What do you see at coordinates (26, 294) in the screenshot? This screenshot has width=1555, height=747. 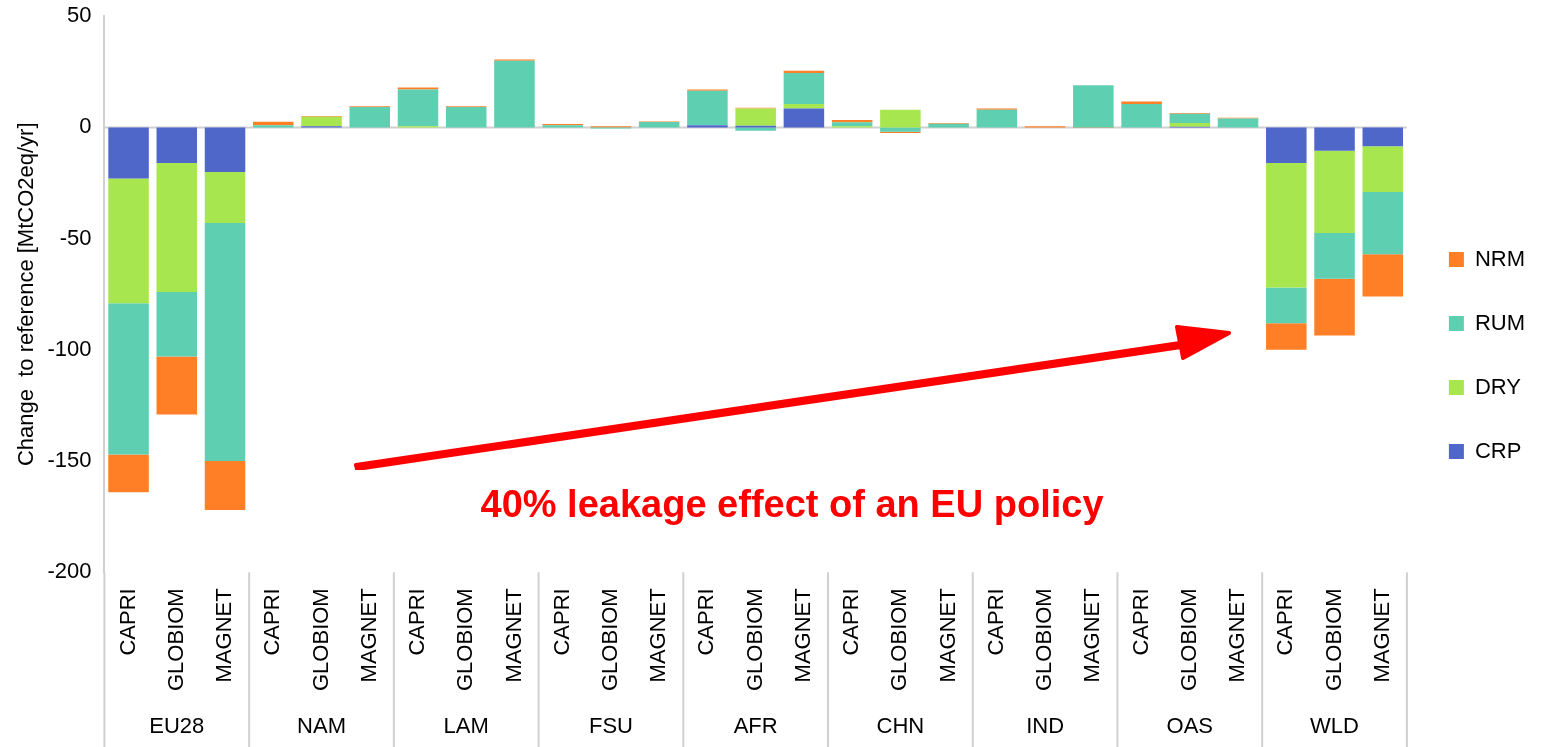 I see `y-axis-title: Change to reference [MtCO2eq/yr]` at bounding box center [26, 294].